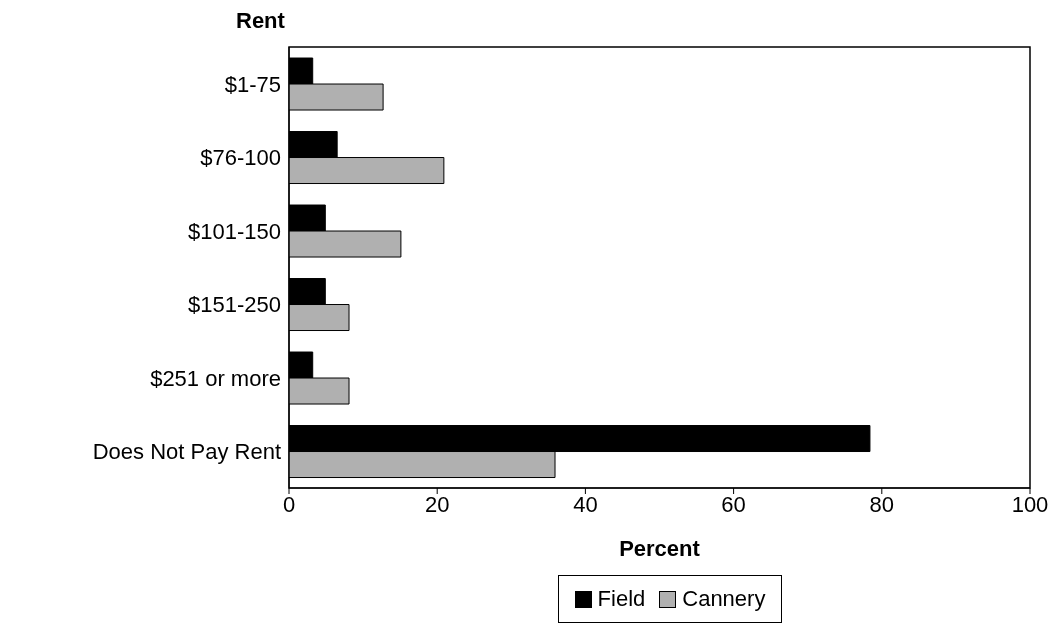 The height and width of the screenshot is (643, 1062). I want to click on y-tick-label: Does Not Pay Rent, so click(186, 452).